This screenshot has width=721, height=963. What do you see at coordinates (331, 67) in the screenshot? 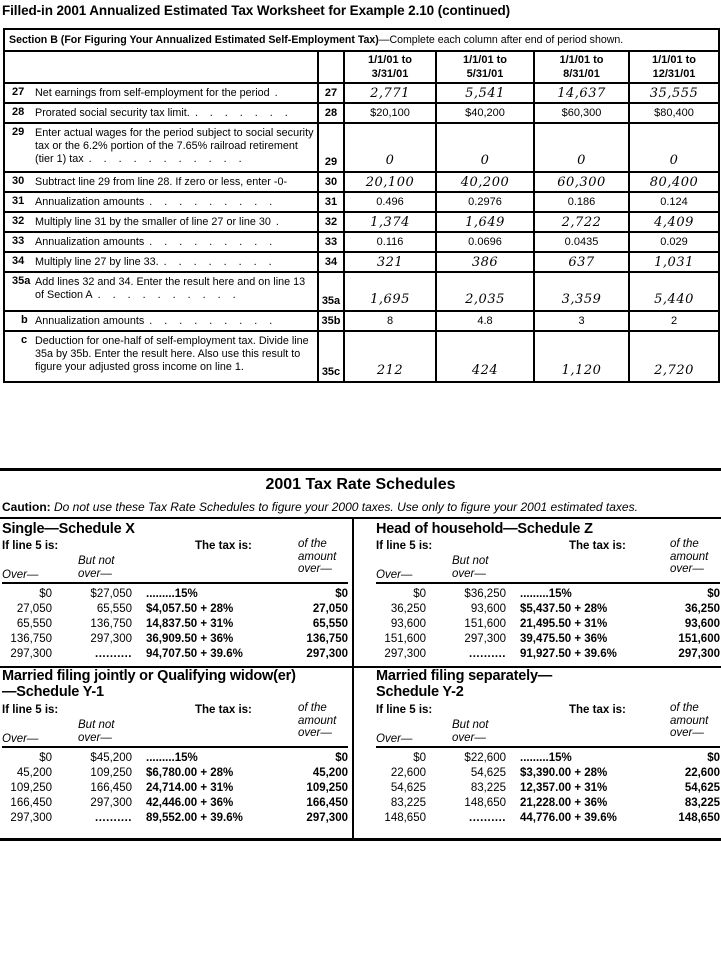
I see `stub-line-cell` at bounding box center [331, 67].